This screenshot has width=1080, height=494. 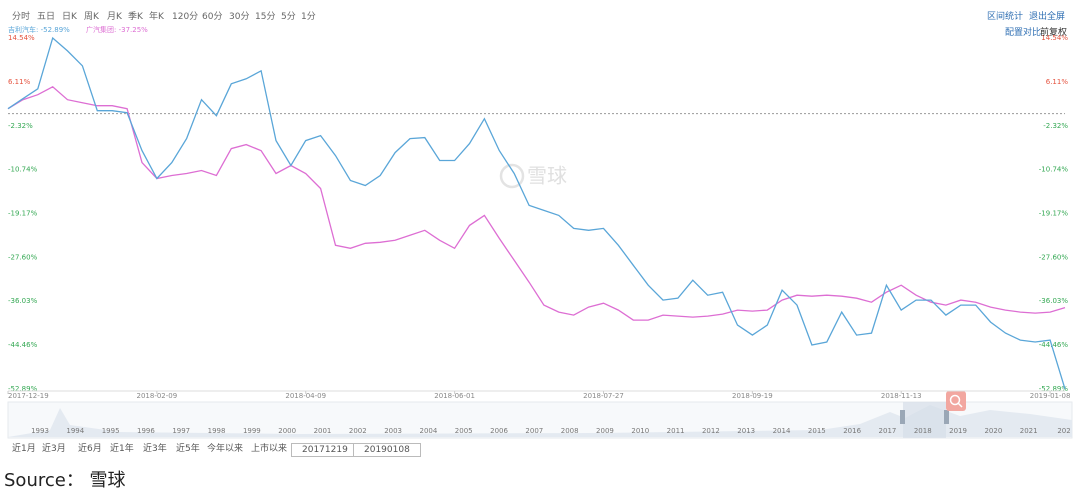 I want to click on navigator-year: 2017, so click(x=888, y=431).